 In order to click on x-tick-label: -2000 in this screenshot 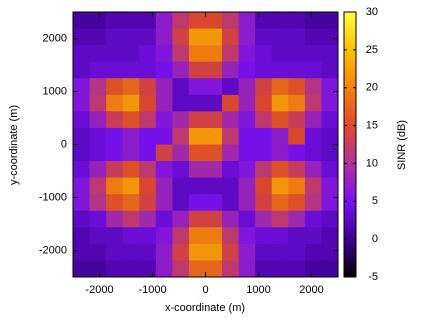, I will do `click(99, 290)`.